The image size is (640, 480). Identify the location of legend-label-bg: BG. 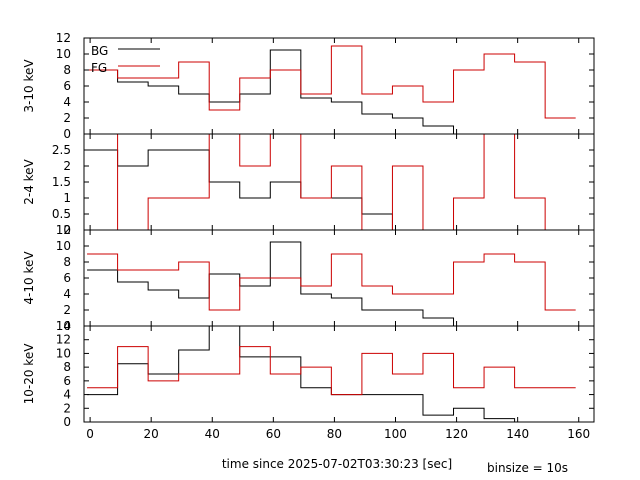
(99, 51).